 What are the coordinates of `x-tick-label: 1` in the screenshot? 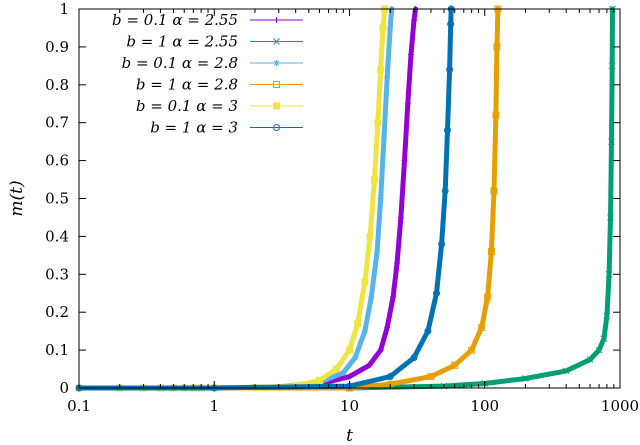 It's located at (214, 406).